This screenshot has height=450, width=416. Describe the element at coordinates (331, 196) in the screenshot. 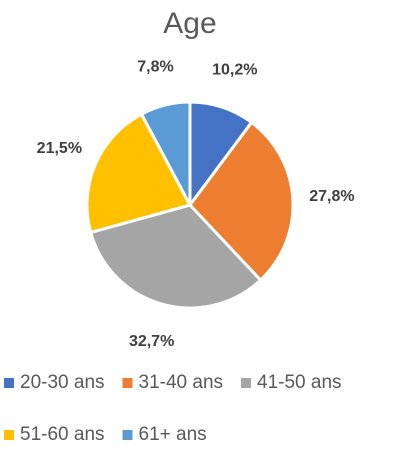

I see `data-label: 27,8%` at that location.